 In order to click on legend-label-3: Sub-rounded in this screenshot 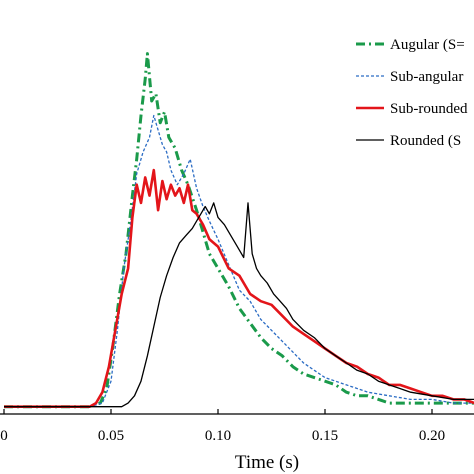, I will do `click(429, 109)`.